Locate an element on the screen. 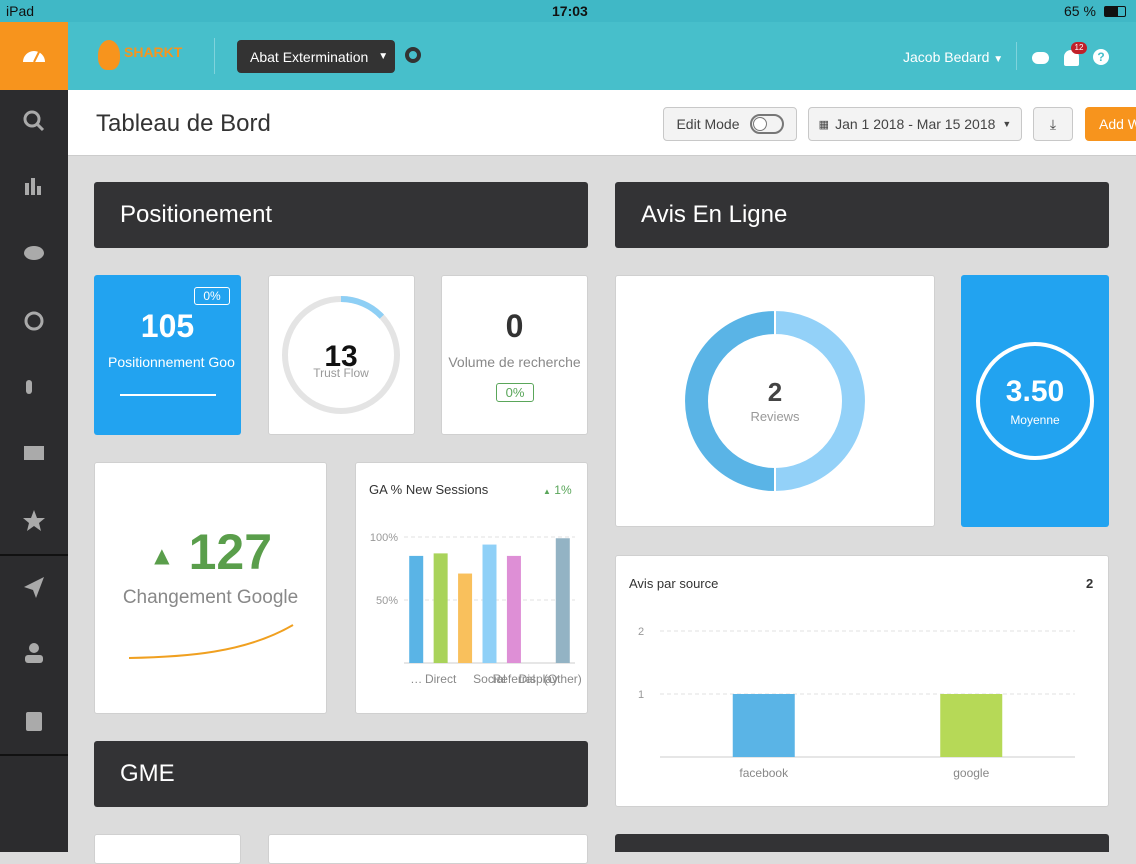  edit-mode-toggle: Edit Mode is located at coordinates (730, 124).